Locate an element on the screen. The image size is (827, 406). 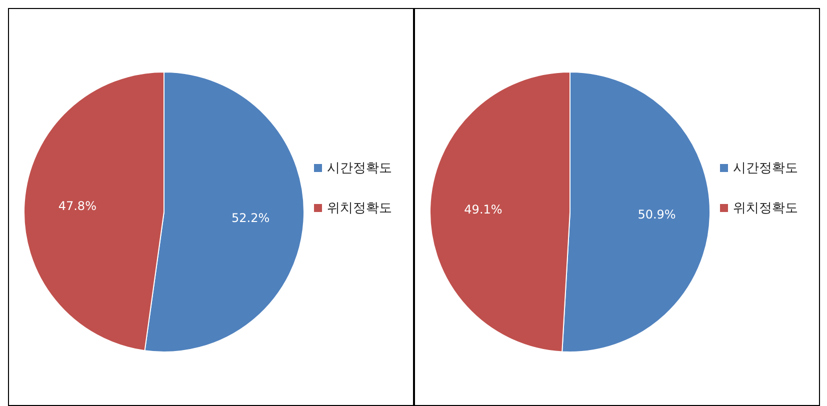
data-label: 52.2% is located at coordinates (251, 217).